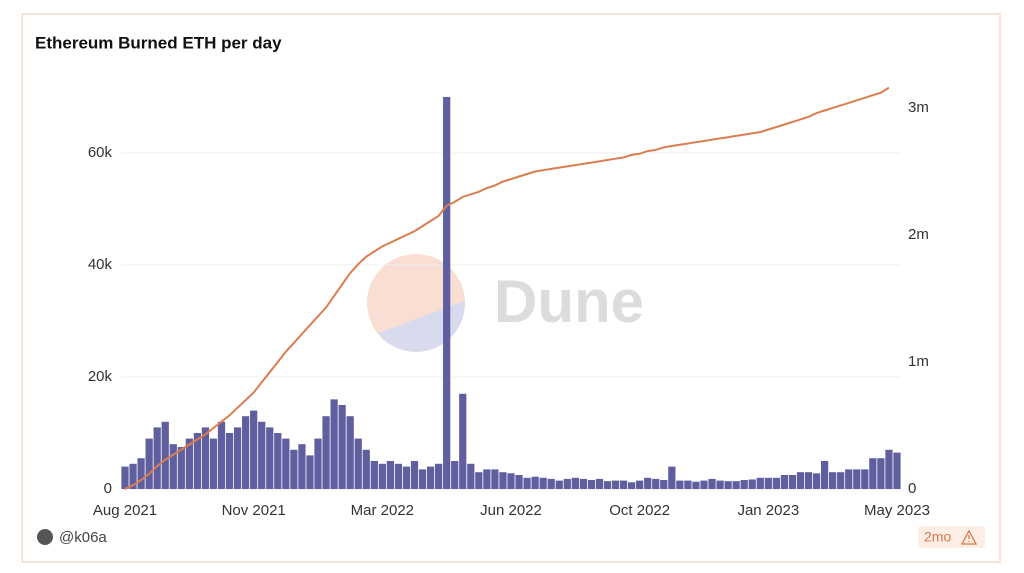 This screenshot has width=1024, height=573. Describe the element at coordinates (969, 537) in the screenshot. I see `warning-icon` at that location.